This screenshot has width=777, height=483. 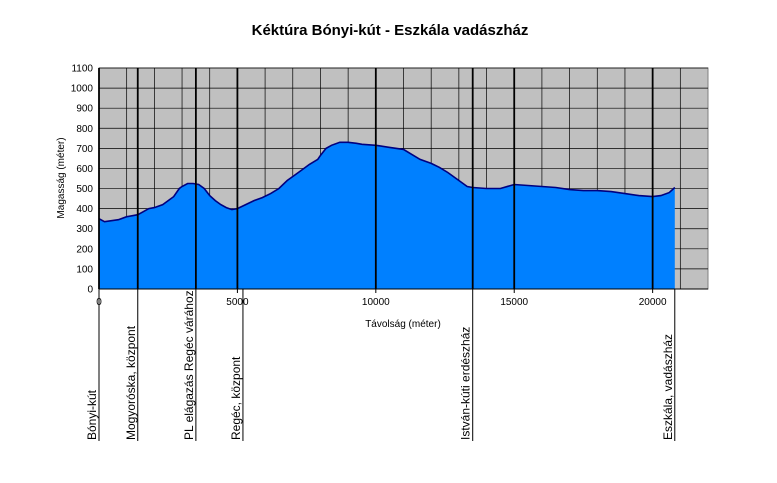 I want to click on y-tick-label: 500, so click(x=84, y=189).